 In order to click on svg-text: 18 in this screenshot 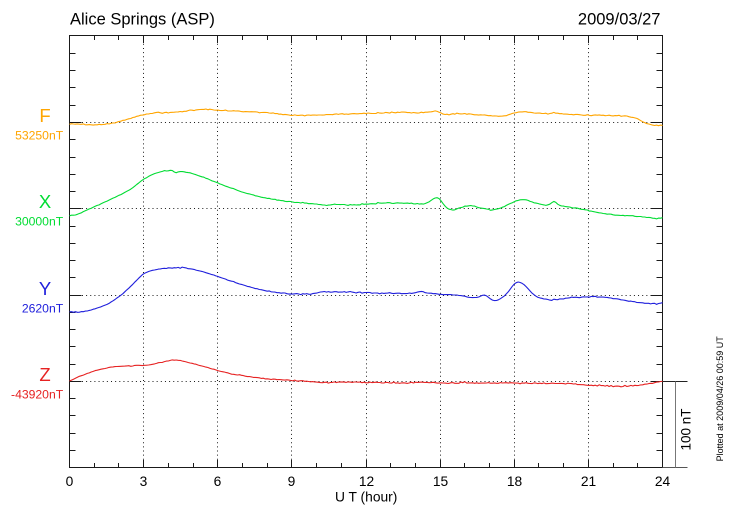, I will do `click(515, 481)`.